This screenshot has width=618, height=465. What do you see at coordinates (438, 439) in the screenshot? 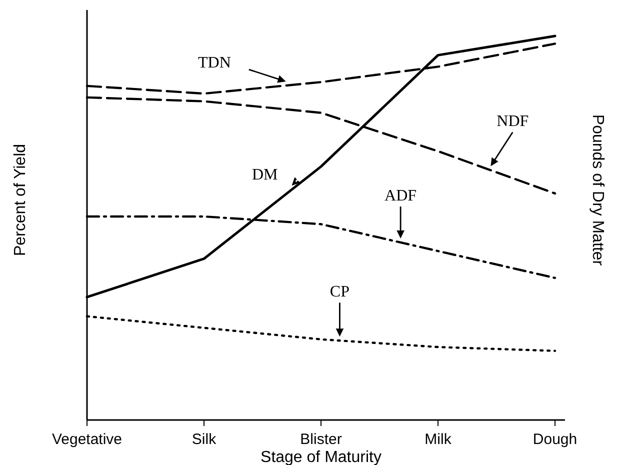
I see `x-tick-label: Milk` at bounding box center [438, 439].